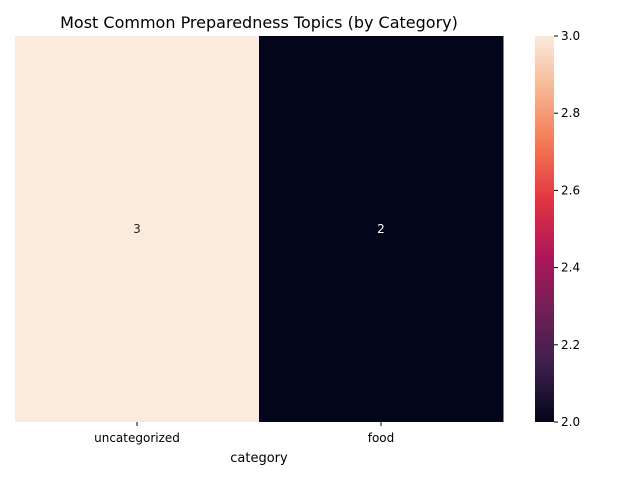 Image resolution: width=640 pixels, height=480 pixels. What do you see at coordinates (244, 433) in the screenshot?
I see `x-axis: uncategorized food` at bounding box center [244, 433].